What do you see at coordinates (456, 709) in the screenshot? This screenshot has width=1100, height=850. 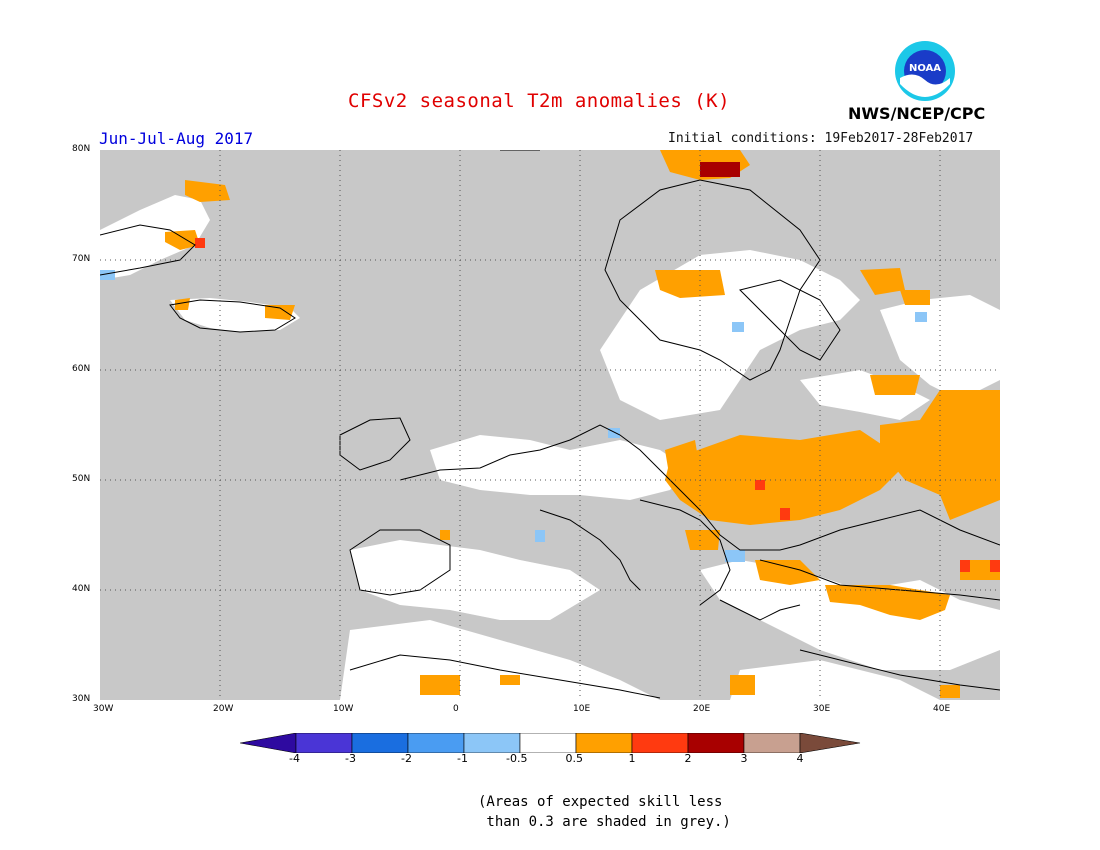 I see `x-tick-label: 0` at bounding box center [456, 709].